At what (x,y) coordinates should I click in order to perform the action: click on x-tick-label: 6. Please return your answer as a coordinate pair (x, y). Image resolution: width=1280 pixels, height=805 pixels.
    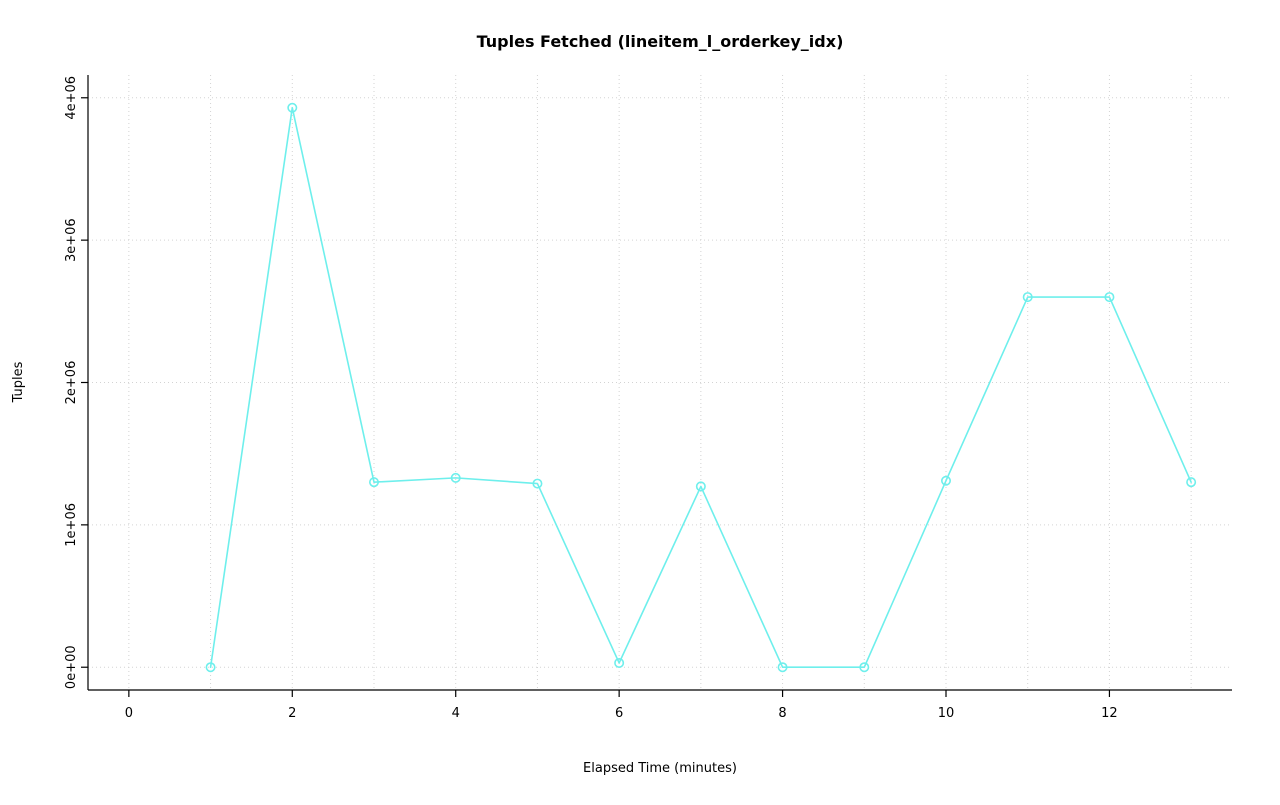
    Looking at the image, I should click on (619, 713).